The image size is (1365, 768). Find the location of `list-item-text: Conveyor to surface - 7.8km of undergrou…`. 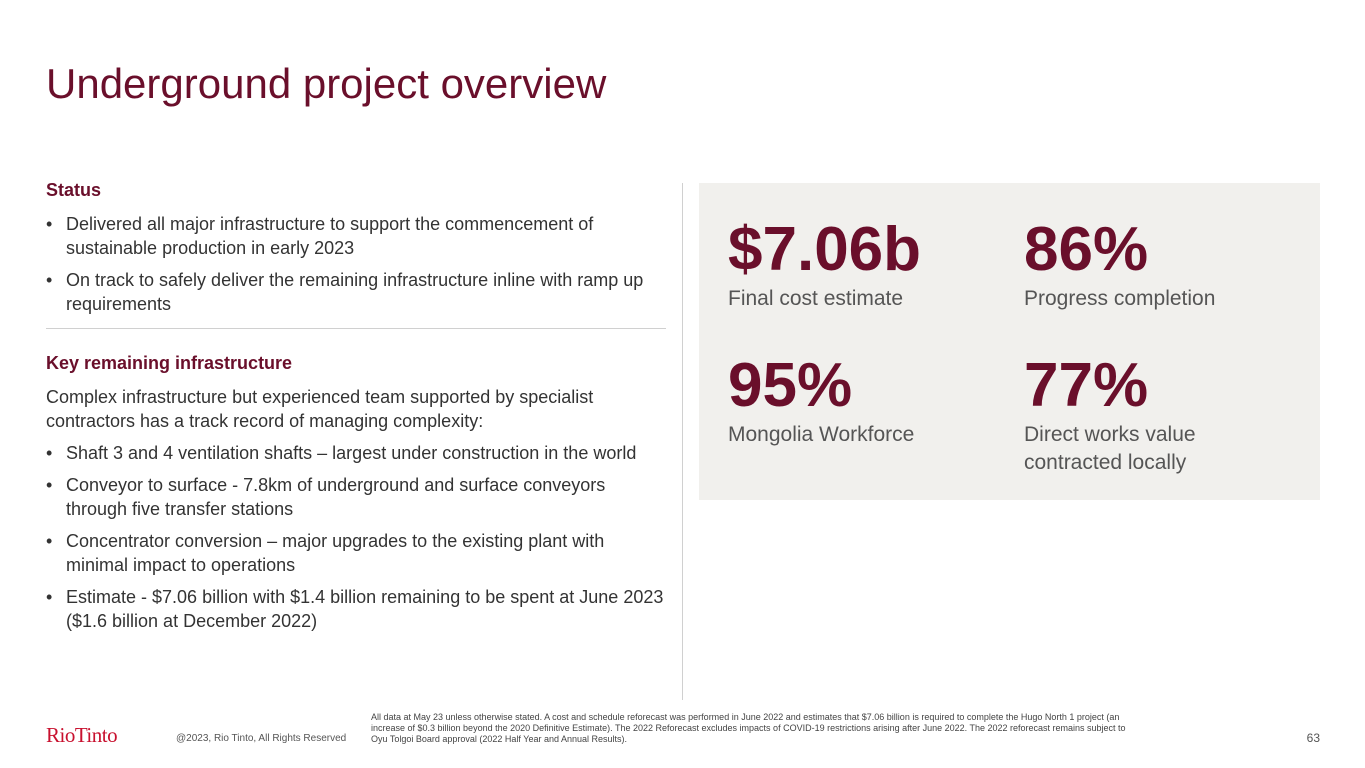

list-item-text: Conveyor to surface - 7.8km of undergrou… is located at coordinates (336, 497).